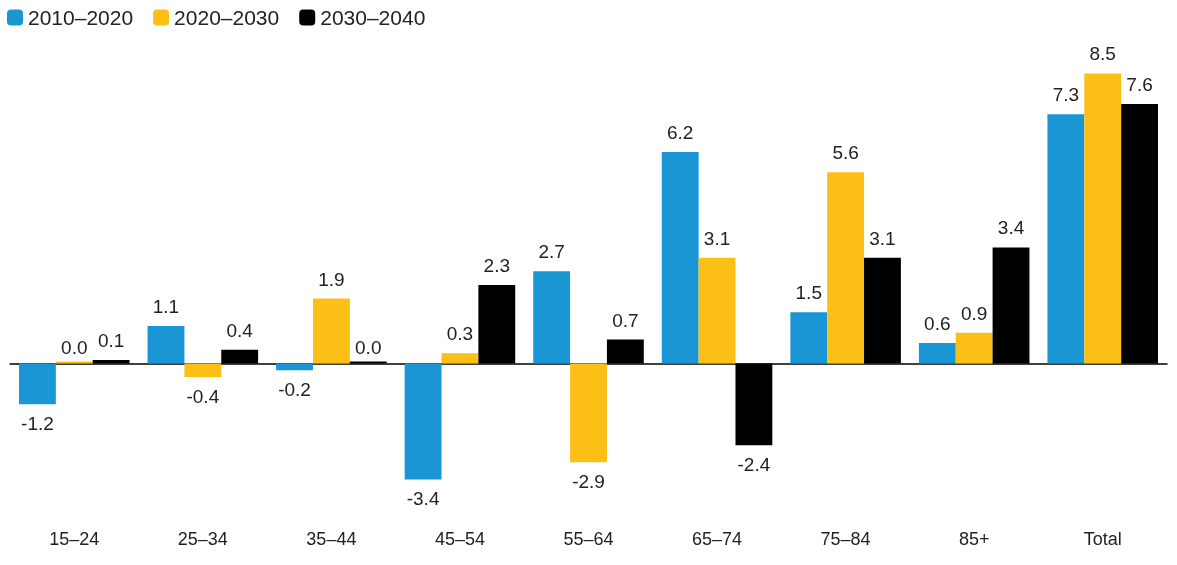 This screenshot has height=565, width=1177. Describe the element at coordinates (202, 539) in the screenshot. I see `x-tick-label: 25–34` at that location.